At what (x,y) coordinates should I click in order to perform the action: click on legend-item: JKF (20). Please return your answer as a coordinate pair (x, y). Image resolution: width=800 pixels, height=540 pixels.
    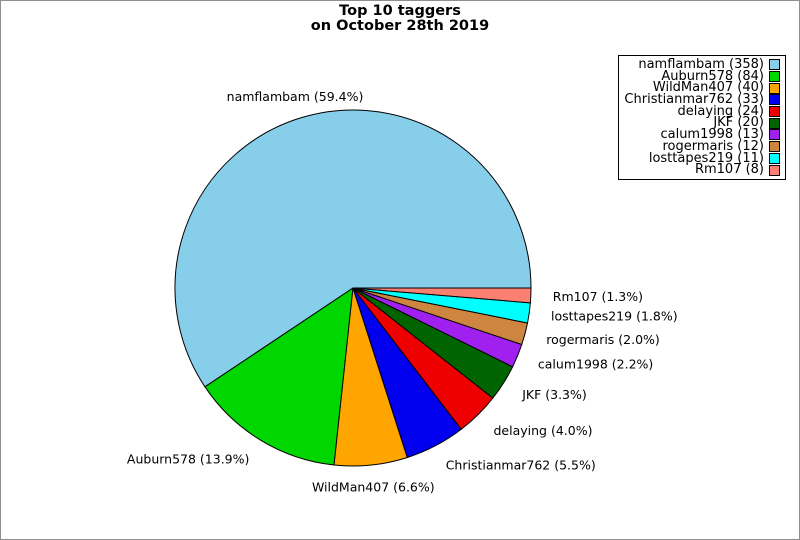
    Looking at the image, I should click on (702, 123).